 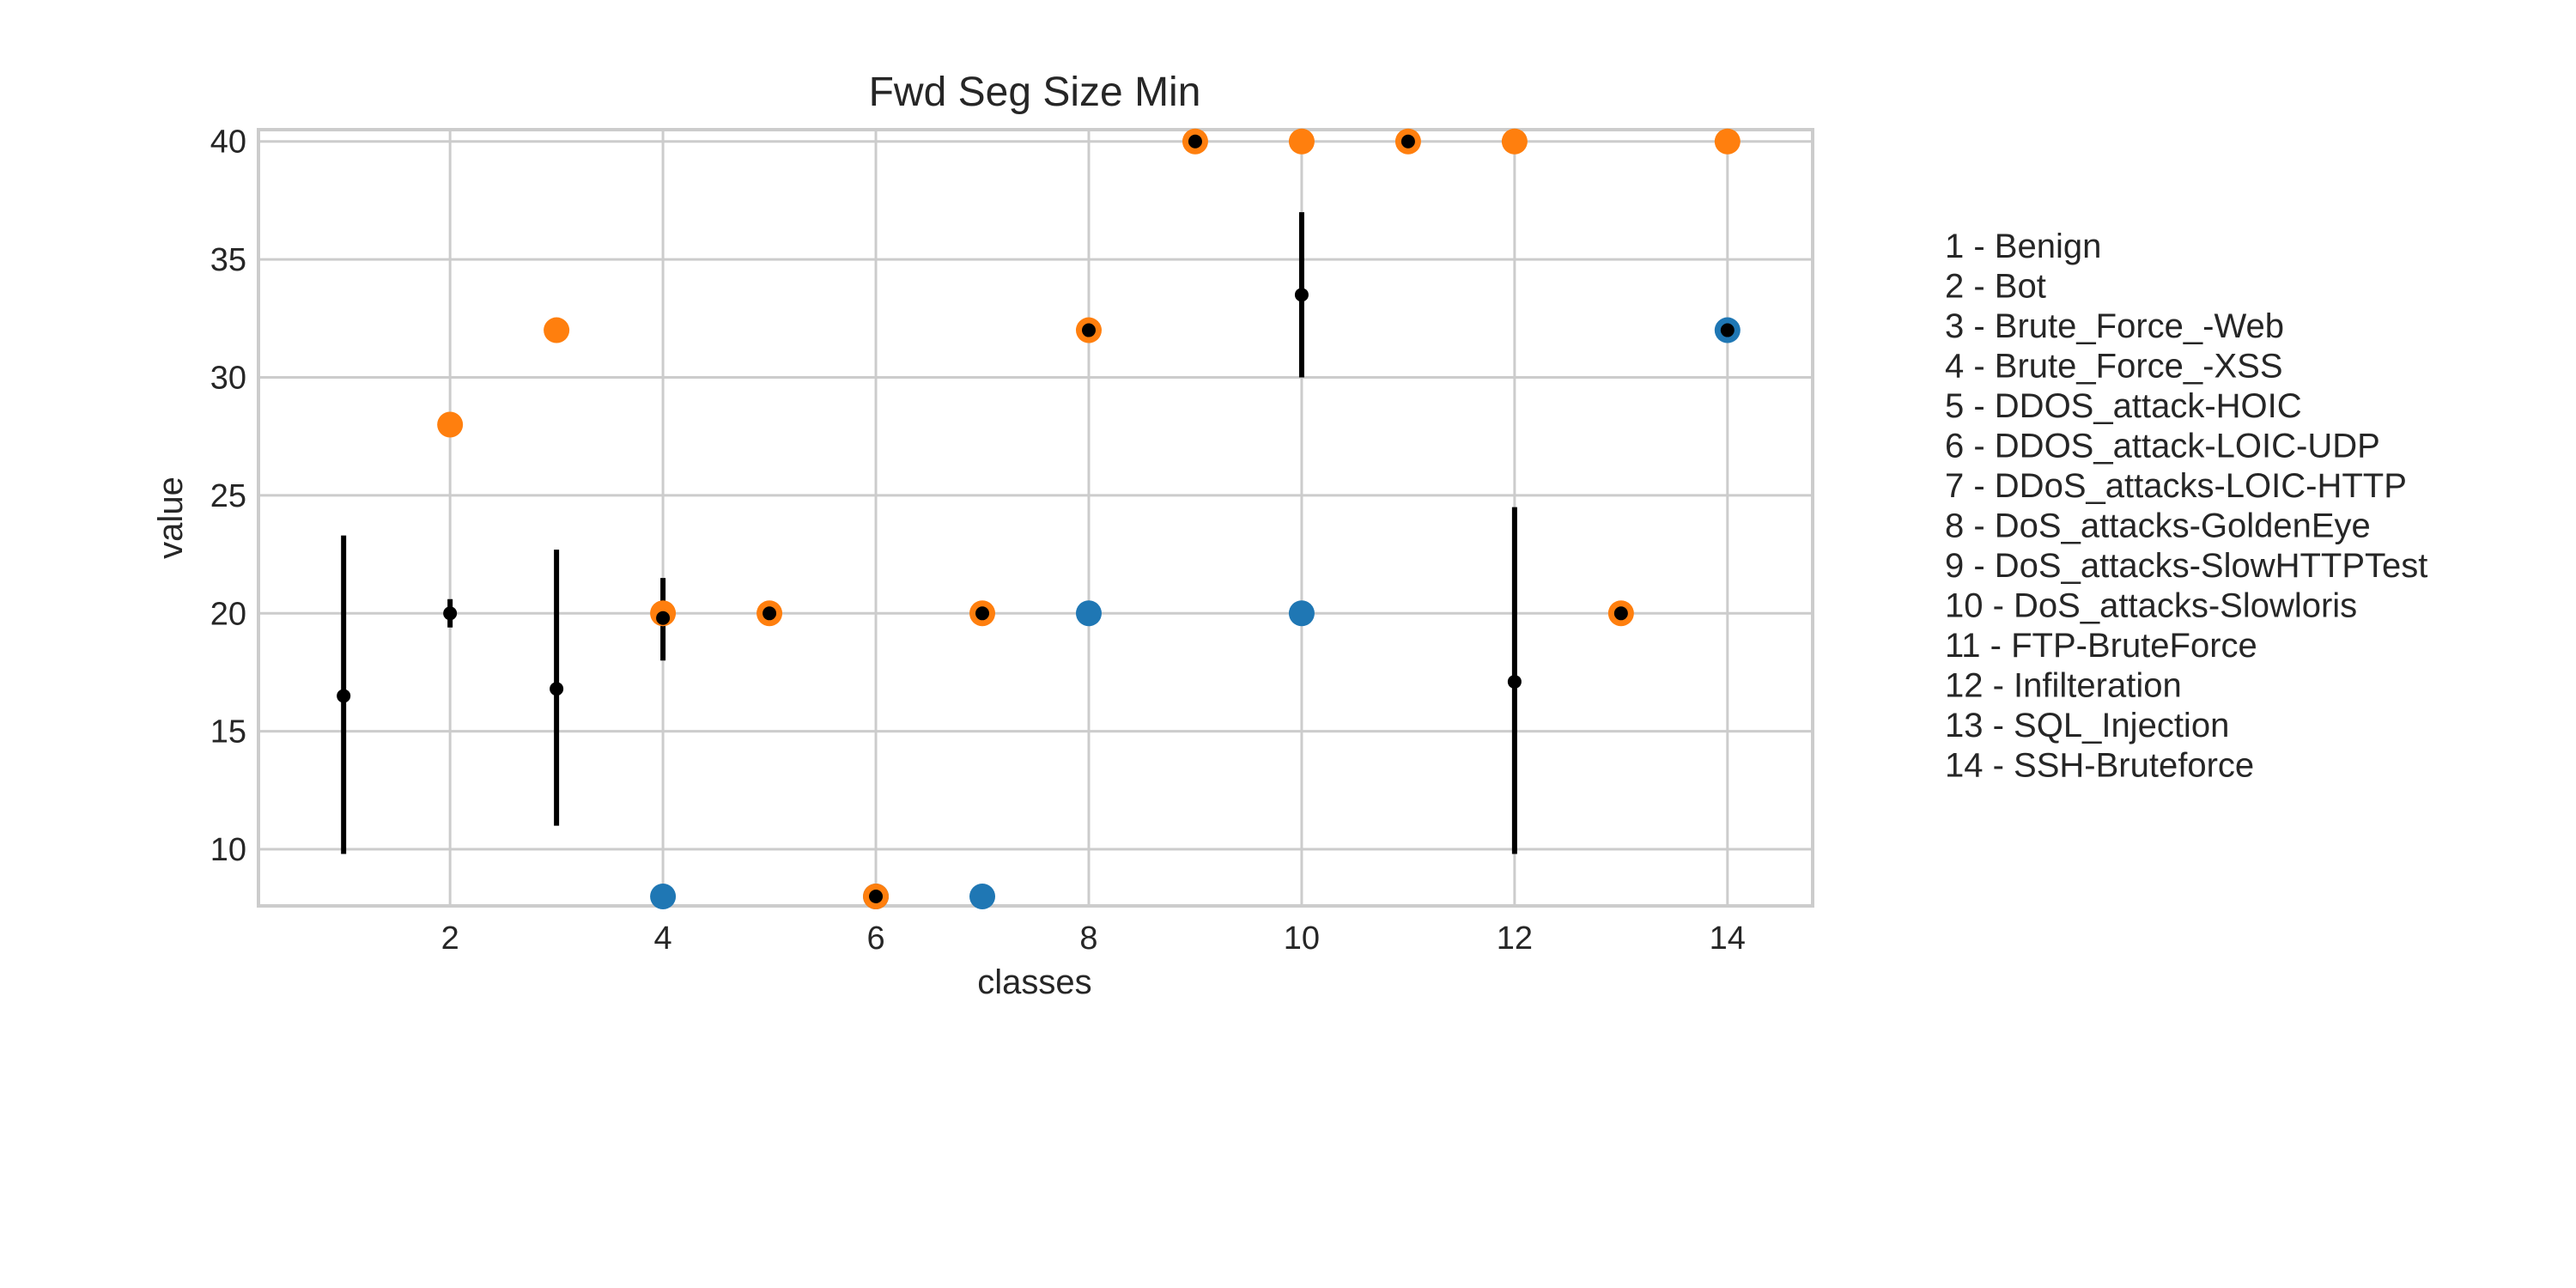 I want to click on x-tick-label: 10, so click(x=1302, y=939).